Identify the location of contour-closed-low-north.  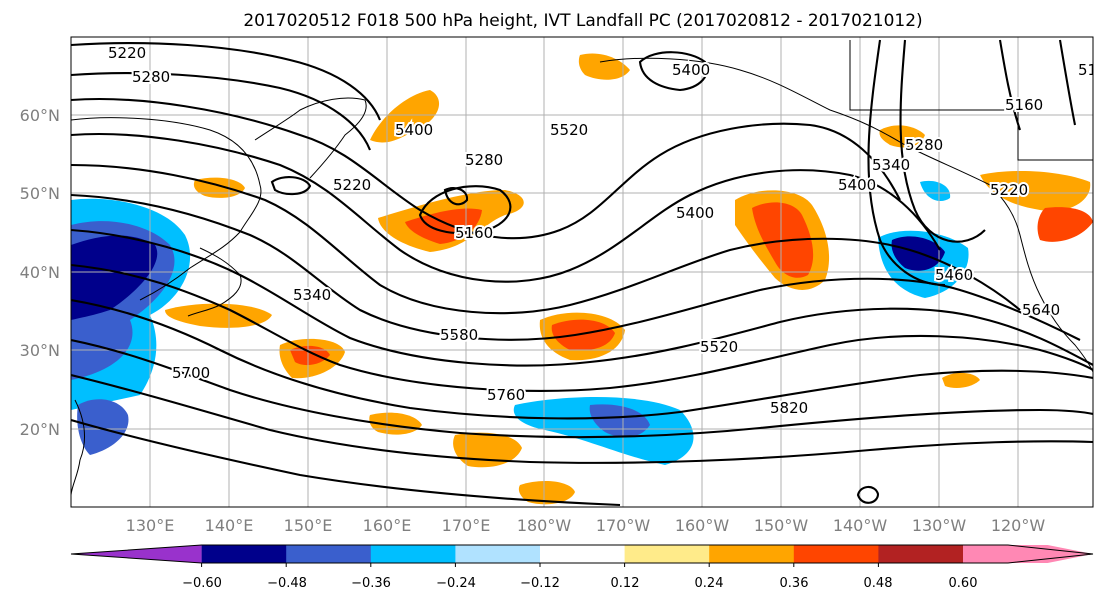
(673, 71).